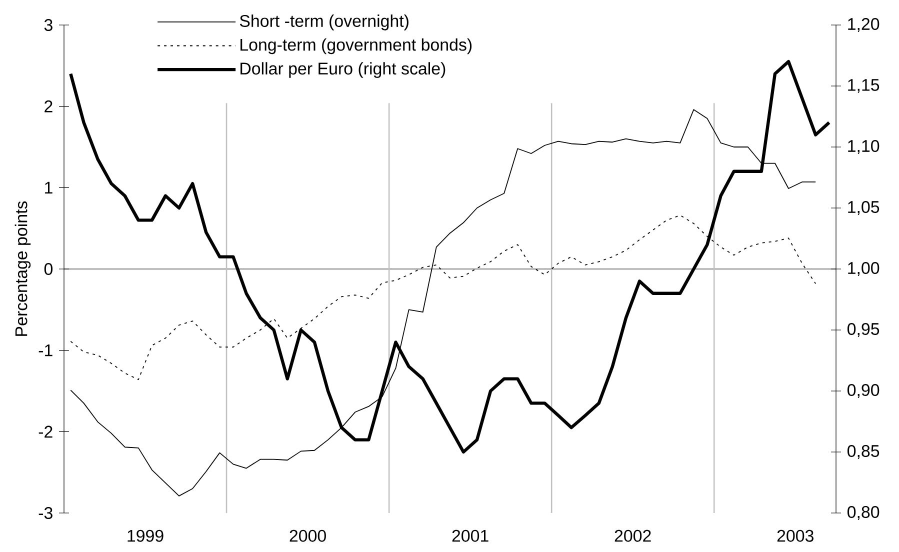 This screenshot has height=552, width=899. I want to click on y-tick-label: -2, so click(45, 432).